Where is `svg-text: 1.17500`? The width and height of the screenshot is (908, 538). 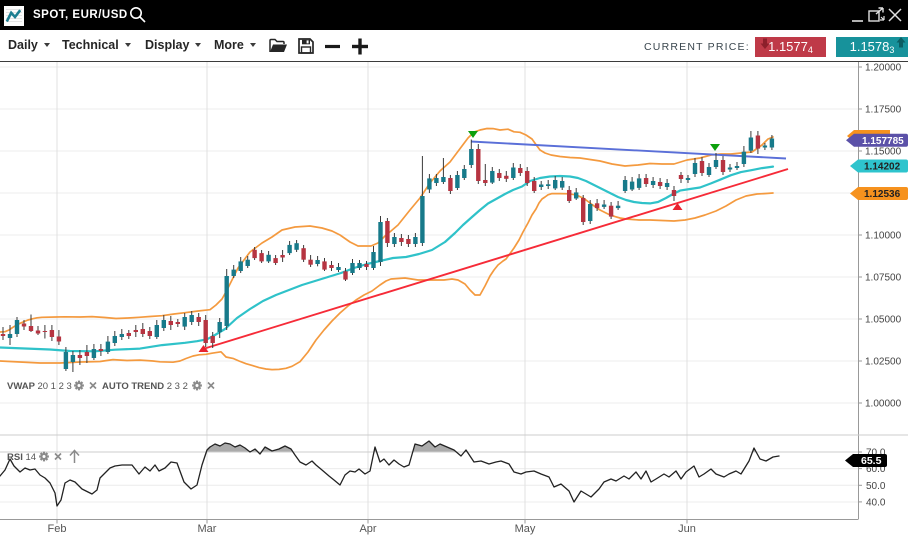 svg-text: 1.17500 is located at coordinates (883, 110).